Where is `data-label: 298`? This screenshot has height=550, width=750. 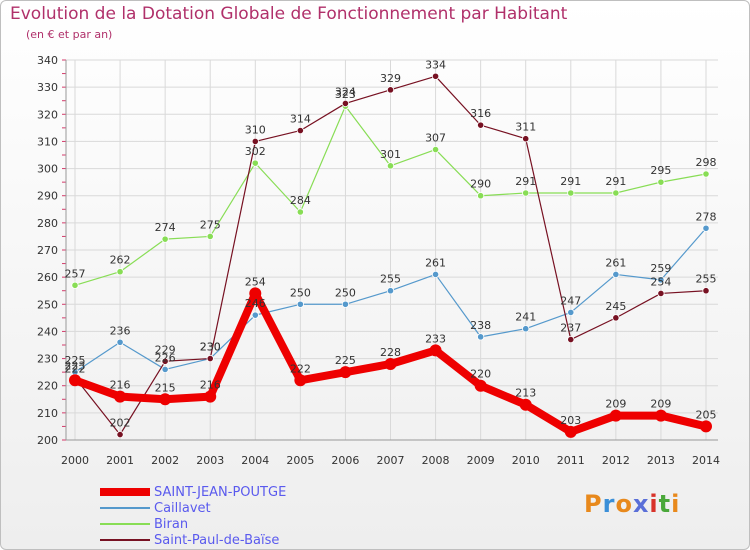 data-label: 298 is located at coordinates (706, 162).